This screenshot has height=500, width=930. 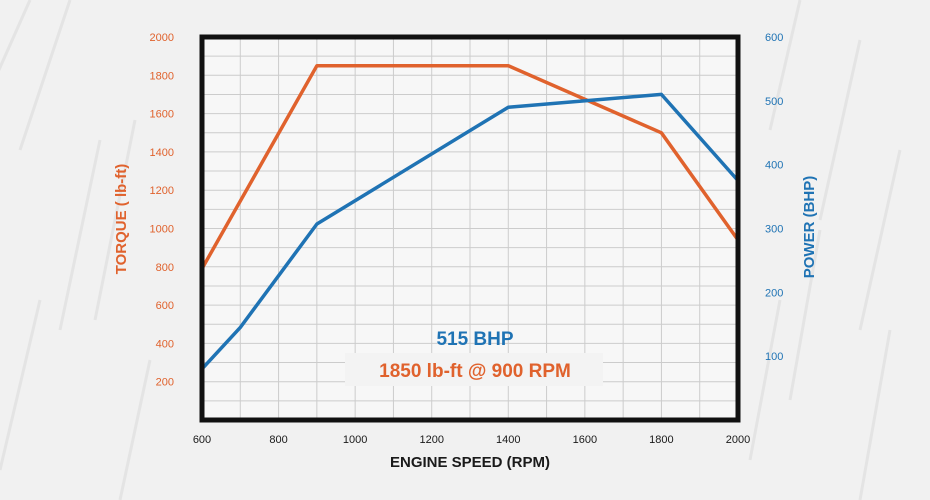 What do you see at coordinates (162, 153) in the screenshot?
I see `left-tick-label: 1400` at bounding box center [162, 153].